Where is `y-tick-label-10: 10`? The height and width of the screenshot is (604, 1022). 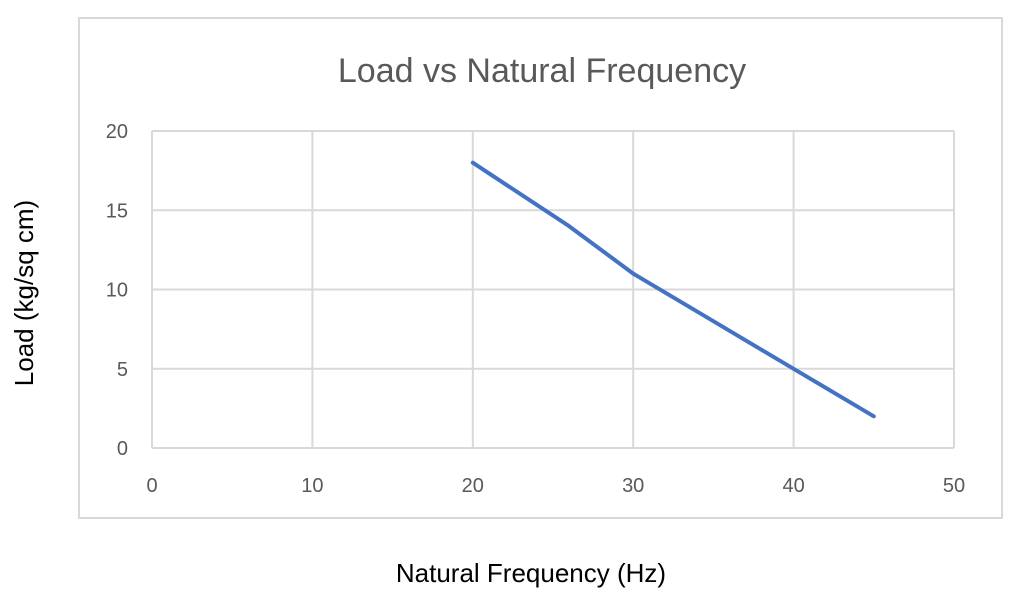 y-tick-label-10: 10 is located at coordinates (117, 291).